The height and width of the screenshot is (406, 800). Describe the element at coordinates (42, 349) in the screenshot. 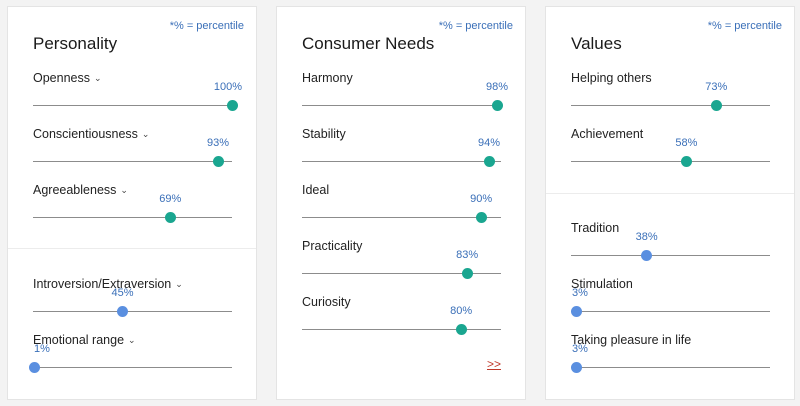

I see `trait-percent: 1%` at that location.